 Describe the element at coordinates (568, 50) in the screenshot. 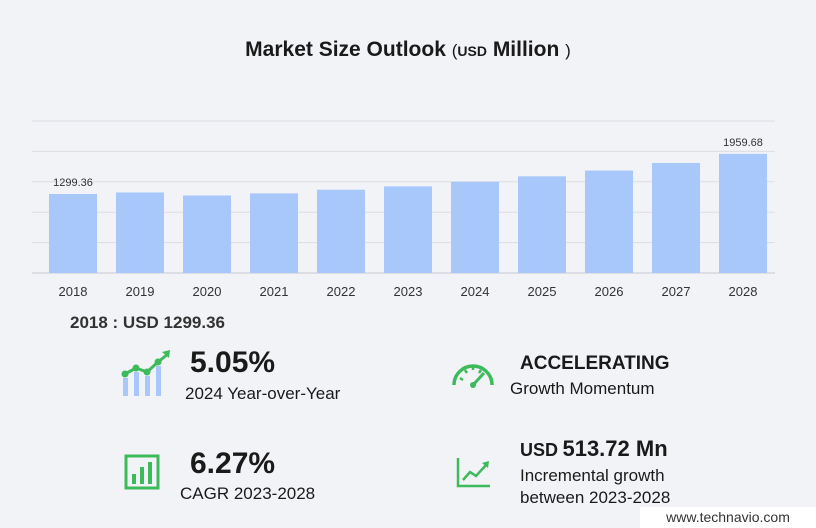

I see `title-close-paren: )` at that location.